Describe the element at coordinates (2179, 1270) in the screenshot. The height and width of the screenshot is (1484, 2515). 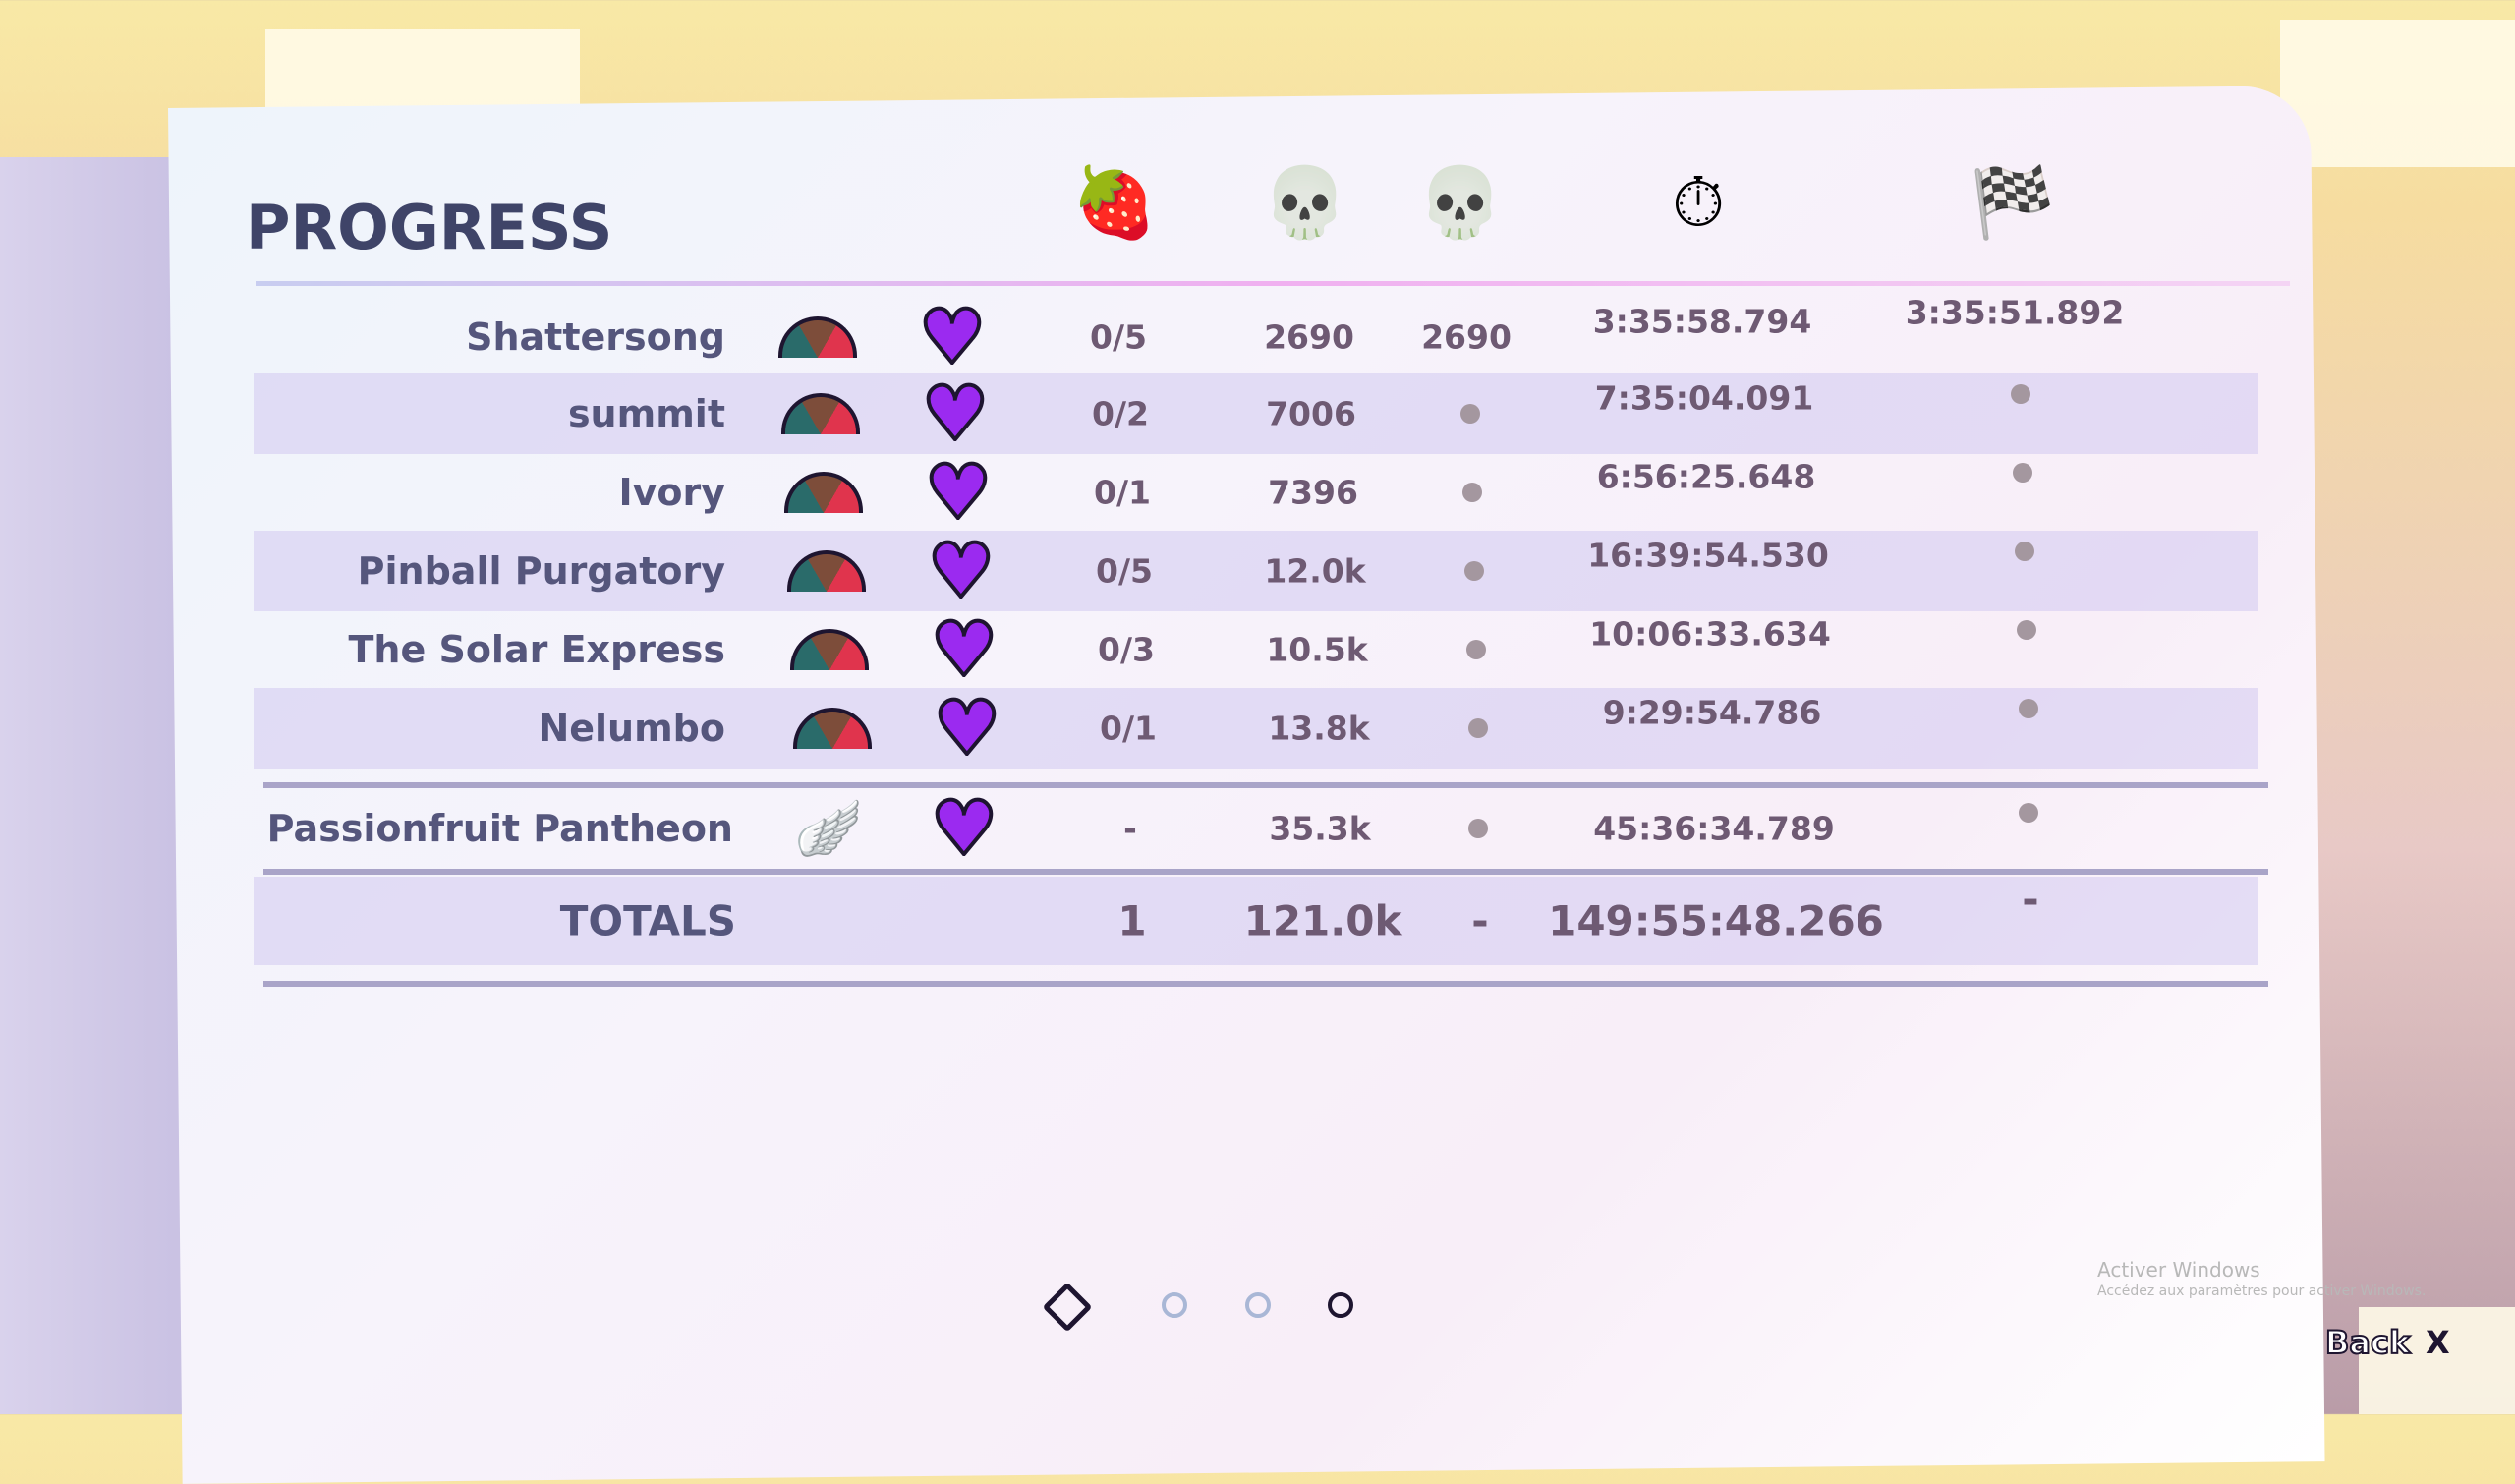
I see `watermark-title: Activer Windows` at that location.